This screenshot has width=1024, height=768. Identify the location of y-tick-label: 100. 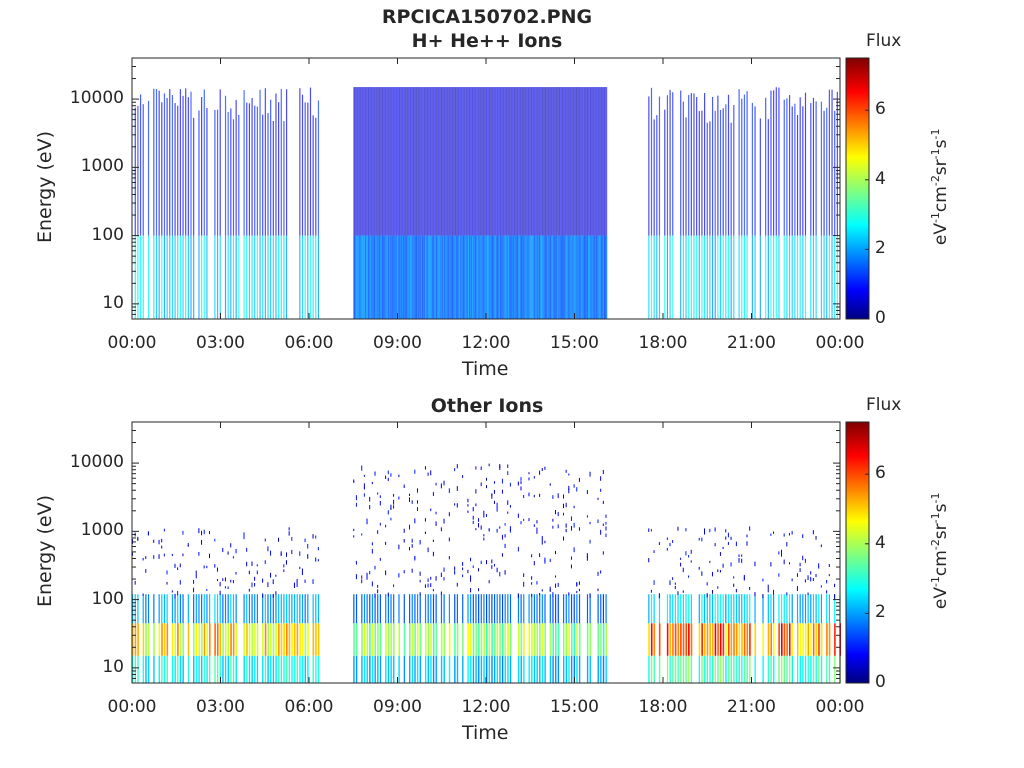
(107, 598).